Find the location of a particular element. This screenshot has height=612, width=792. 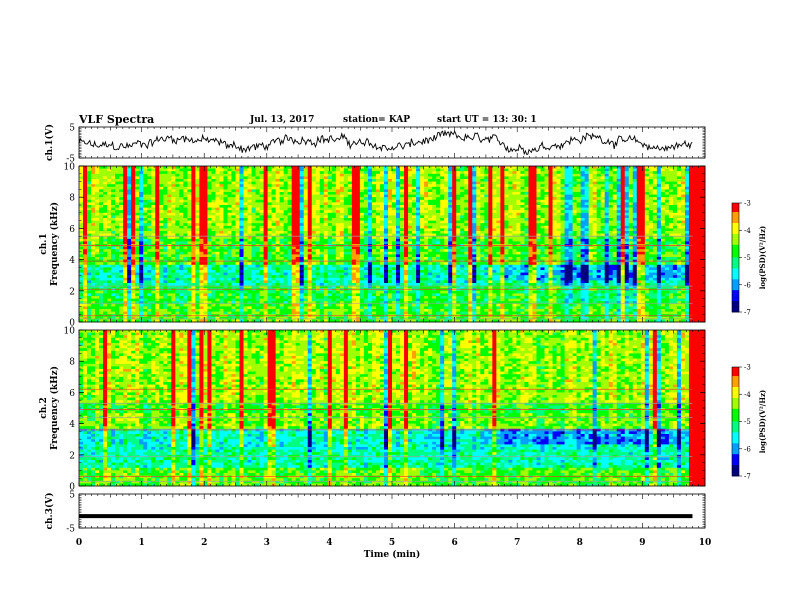

ch1-waveform-line is located at coordinates (385, 142).